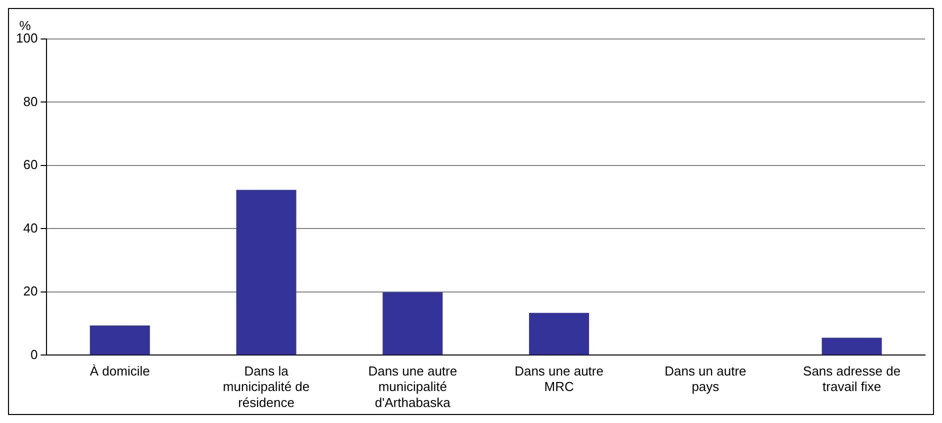 The width and height of the screenshot is (942, 423). Describe the element at coordinates (25, 26) in the screenshot. I see `y-axis-title: %` at that location.